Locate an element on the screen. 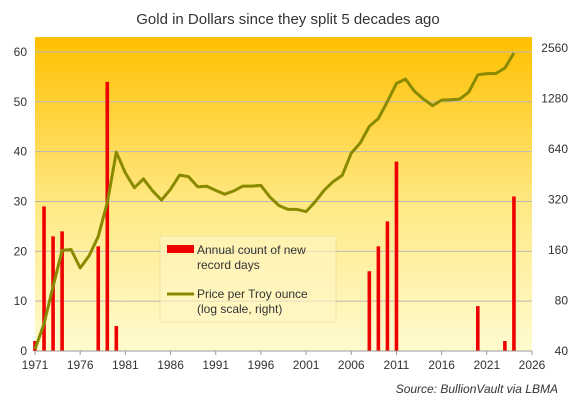  x-tick-label: 2021 is located at coordinates (486, 365).